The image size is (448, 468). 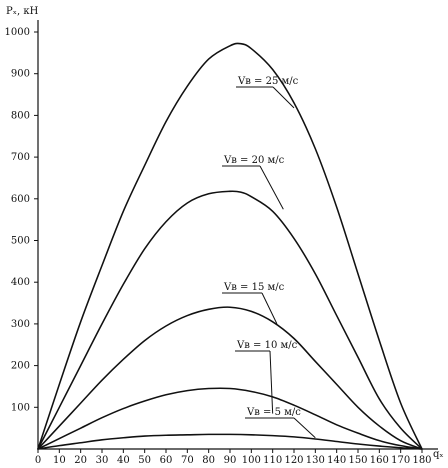 I want to click on y-tick-label: 200, so click(x=20, y=366).